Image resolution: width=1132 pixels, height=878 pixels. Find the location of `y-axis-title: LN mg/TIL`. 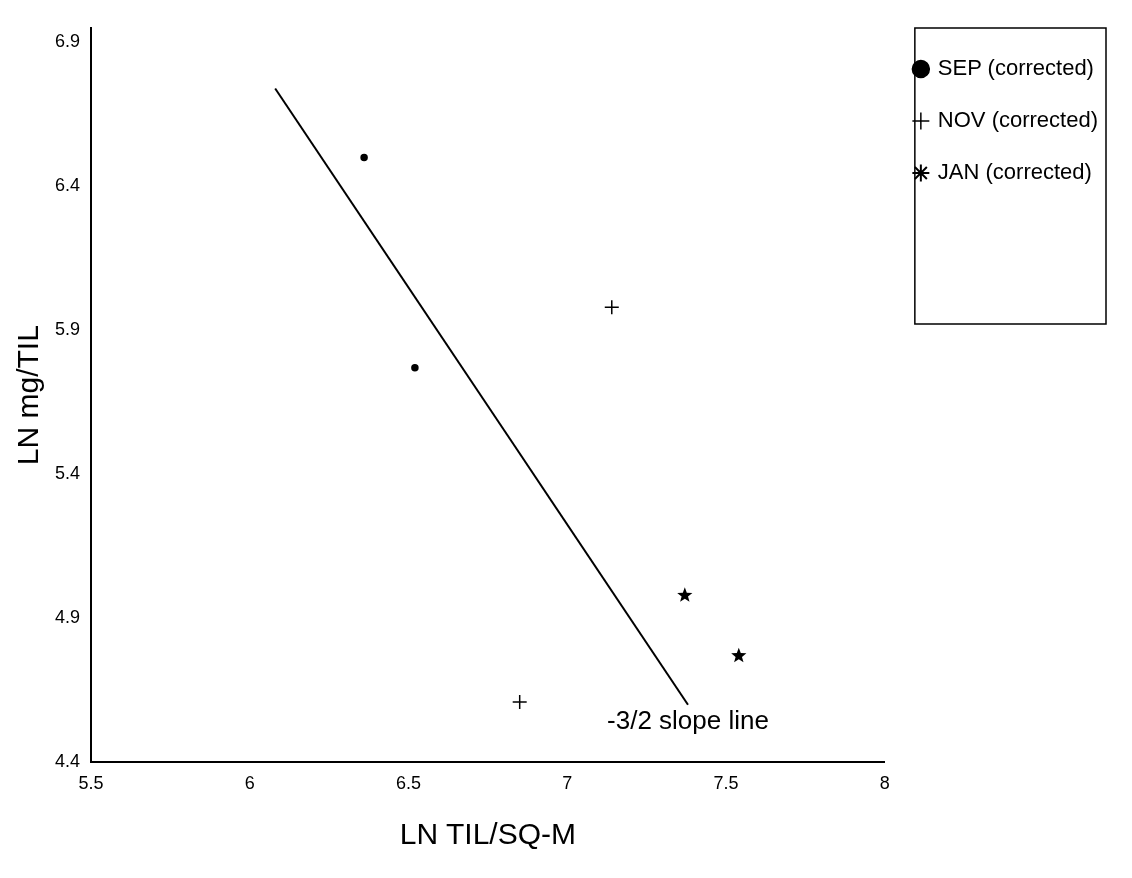

y-axis-title: LN mg/TIL is located at coordinates (28, 395).